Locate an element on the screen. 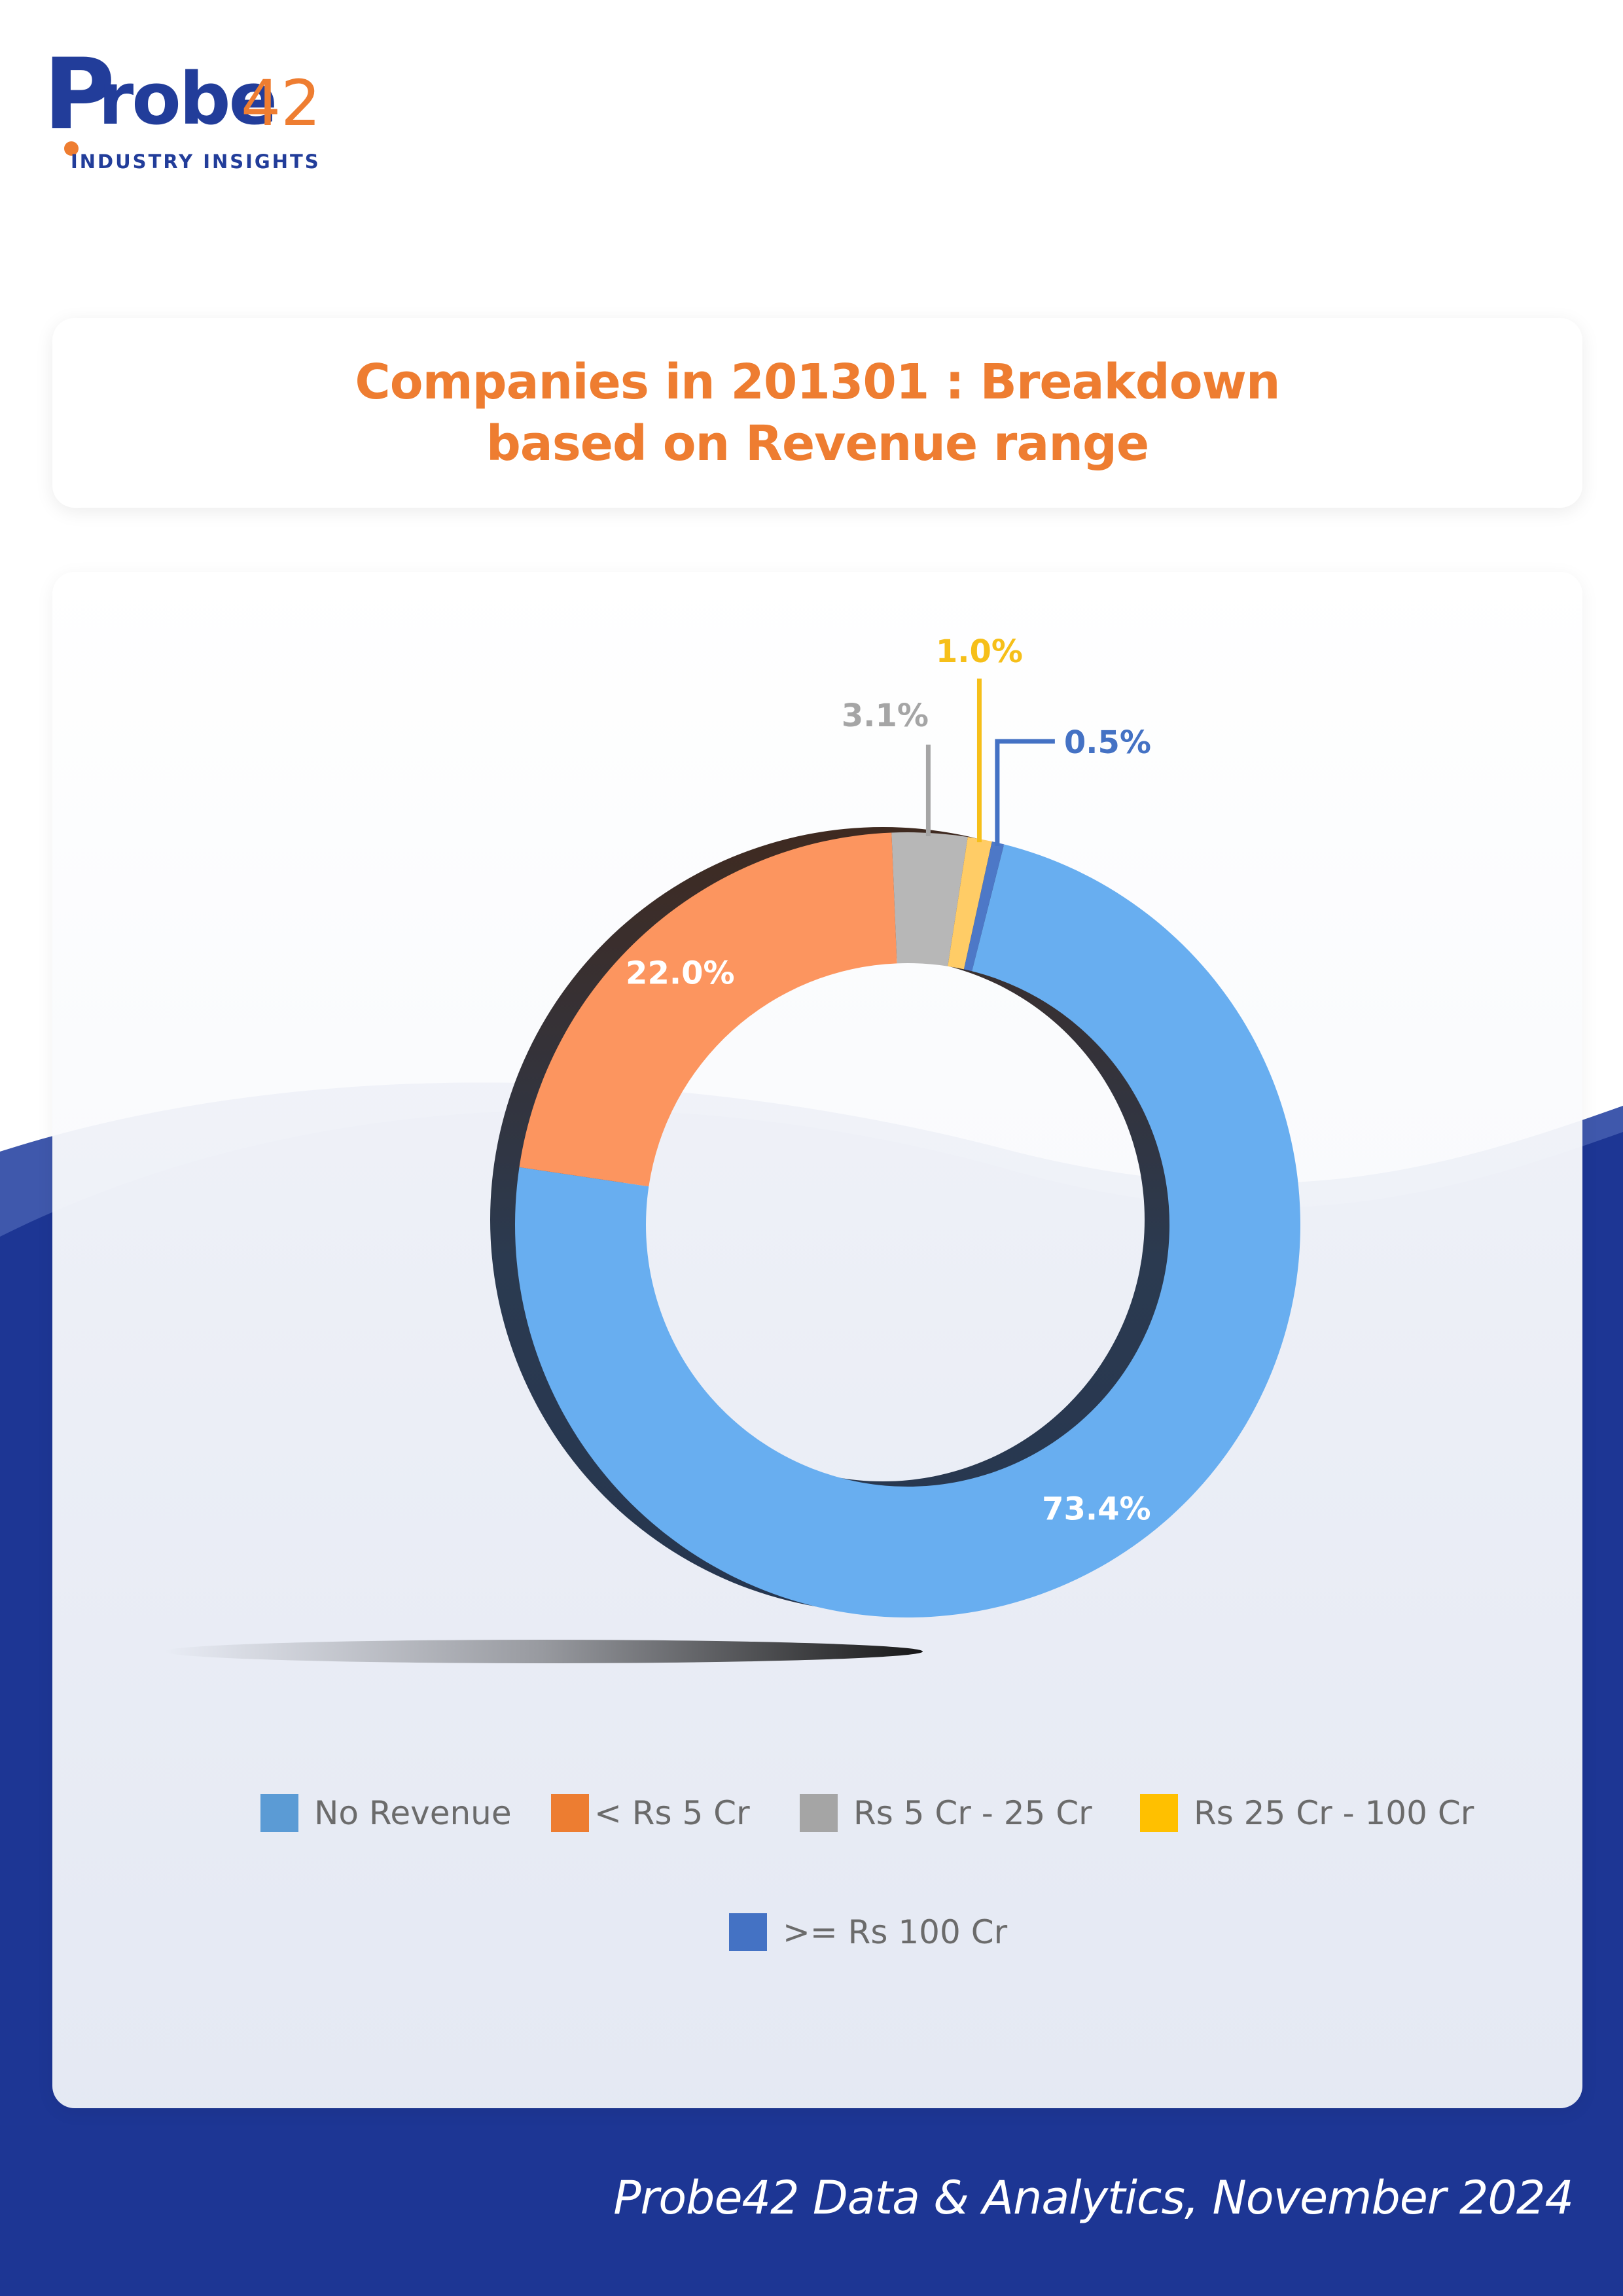 The width and height of the screenshot is (1623, 2296). callout-line-rs-100-cr is located at coordinates (1025, 793).